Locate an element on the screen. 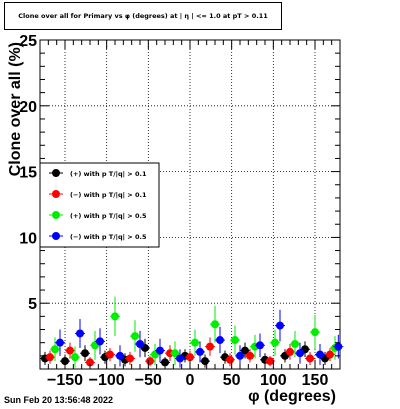 This screenshot has width=400, height=409. x-tick-label: 50 is located at coordinates (232, 380).